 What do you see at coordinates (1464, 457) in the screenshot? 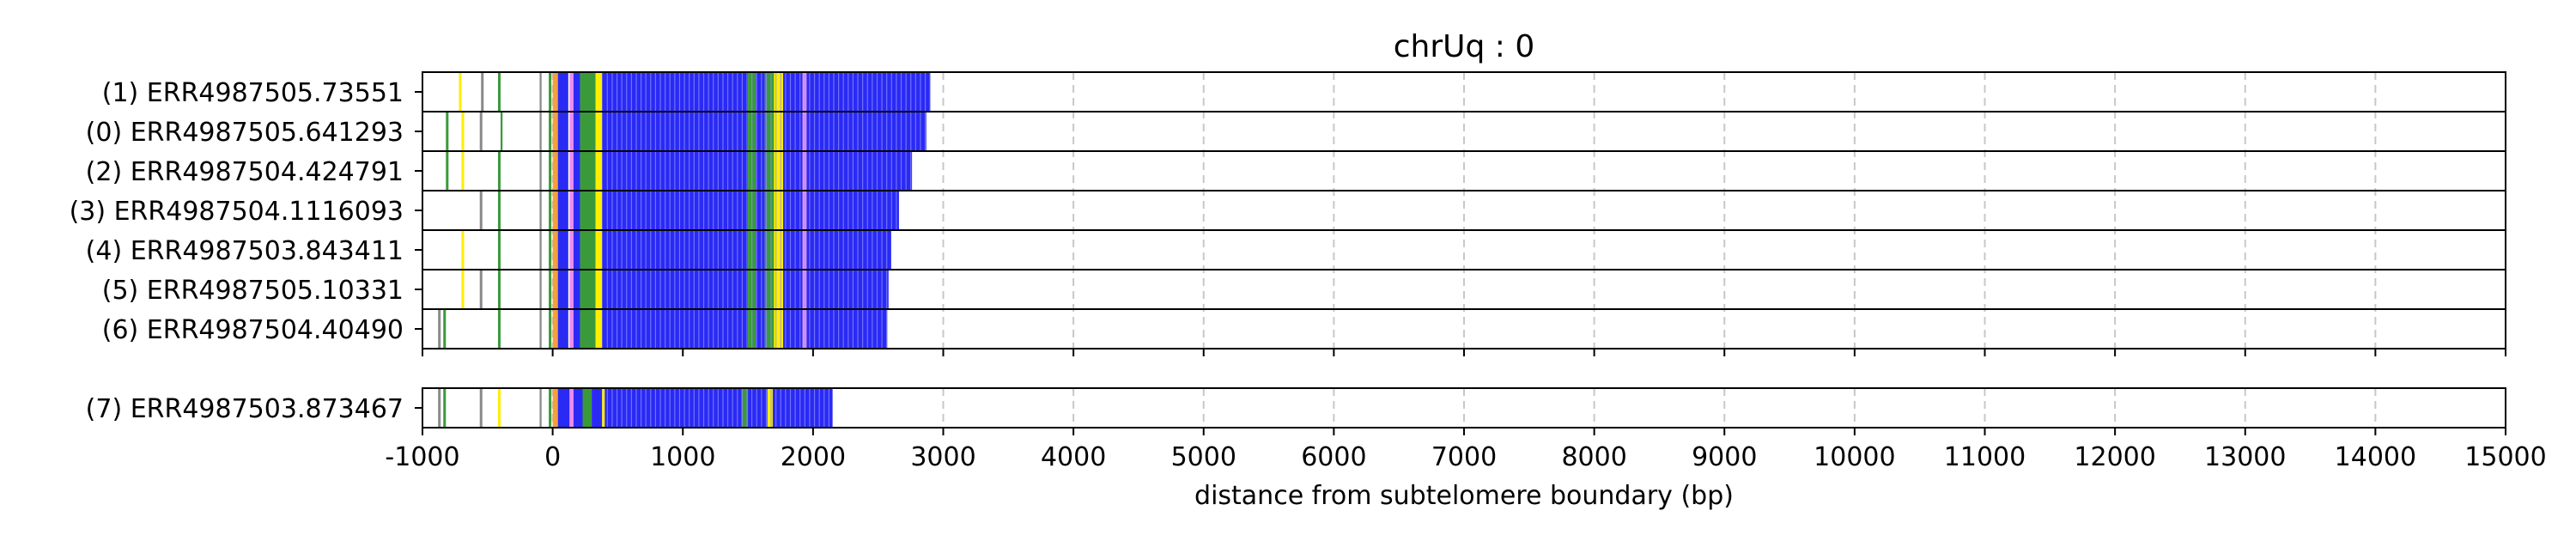
I see `x-tick-label: 7000` at bounding box center [1464, 457].